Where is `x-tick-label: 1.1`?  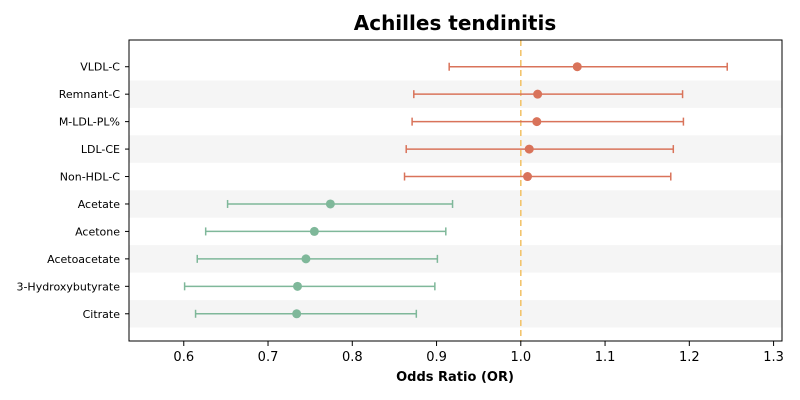
x-tick-label: 1.1 is located at coordinates (605, 357).